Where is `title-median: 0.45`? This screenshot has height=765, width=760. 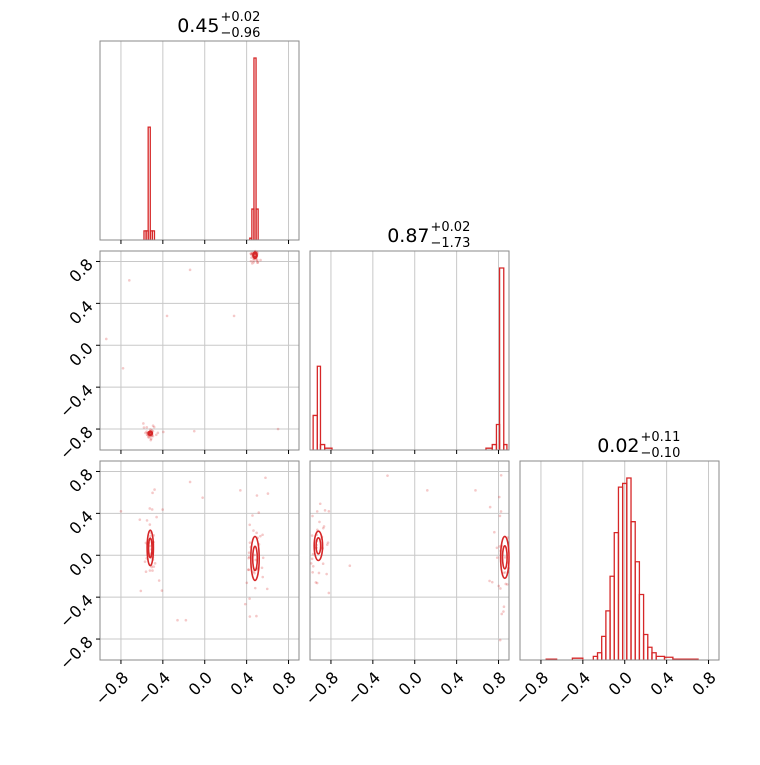
title-median: 0.45 is located at coordinates (198, 26).